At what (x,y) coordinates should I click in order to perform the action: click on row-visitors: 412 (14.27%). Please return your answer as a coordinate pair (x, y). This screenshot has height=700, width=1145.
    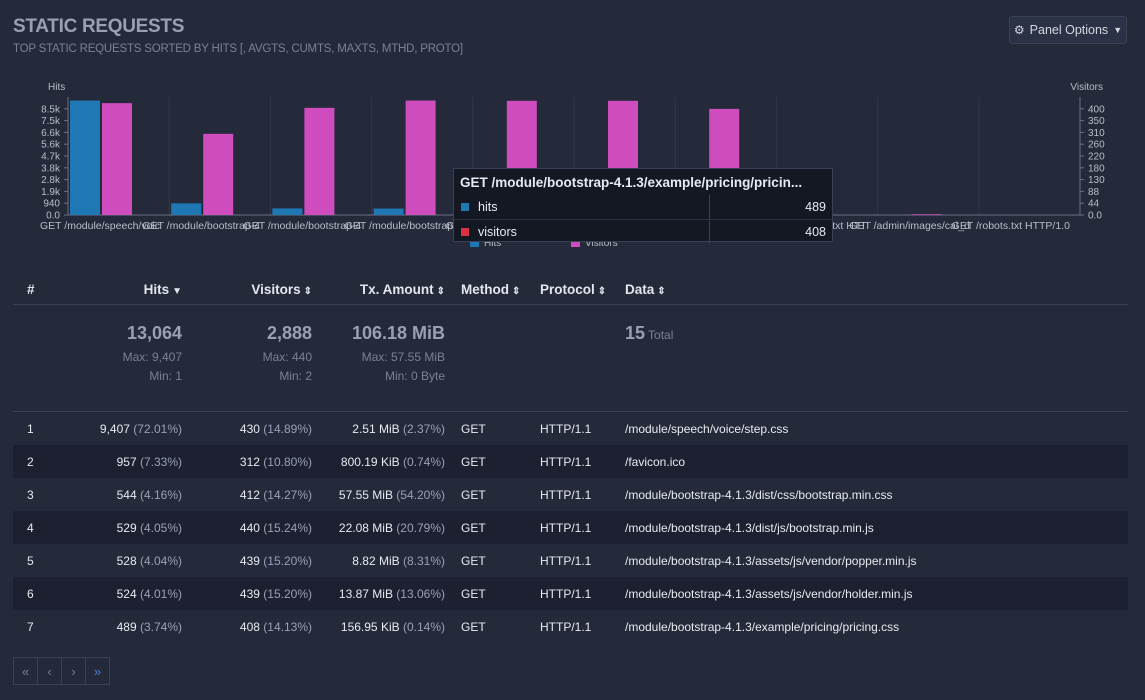
    Looking at the image, I should click on (275, 494).